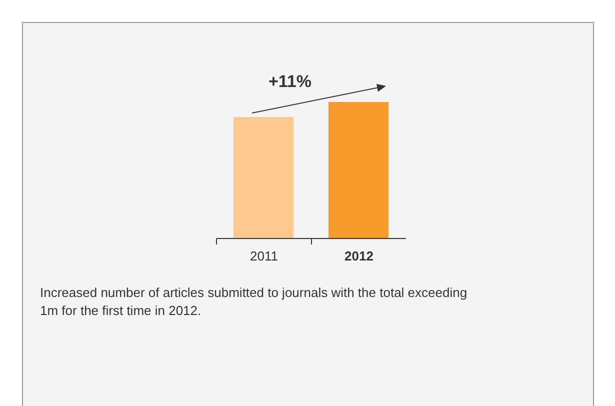 This screenshot has width=615, height=406. I want to click on text: Increased number of articles submitted to journals with the total exceeding 1m for the first time in 2012., so click(254, 302).